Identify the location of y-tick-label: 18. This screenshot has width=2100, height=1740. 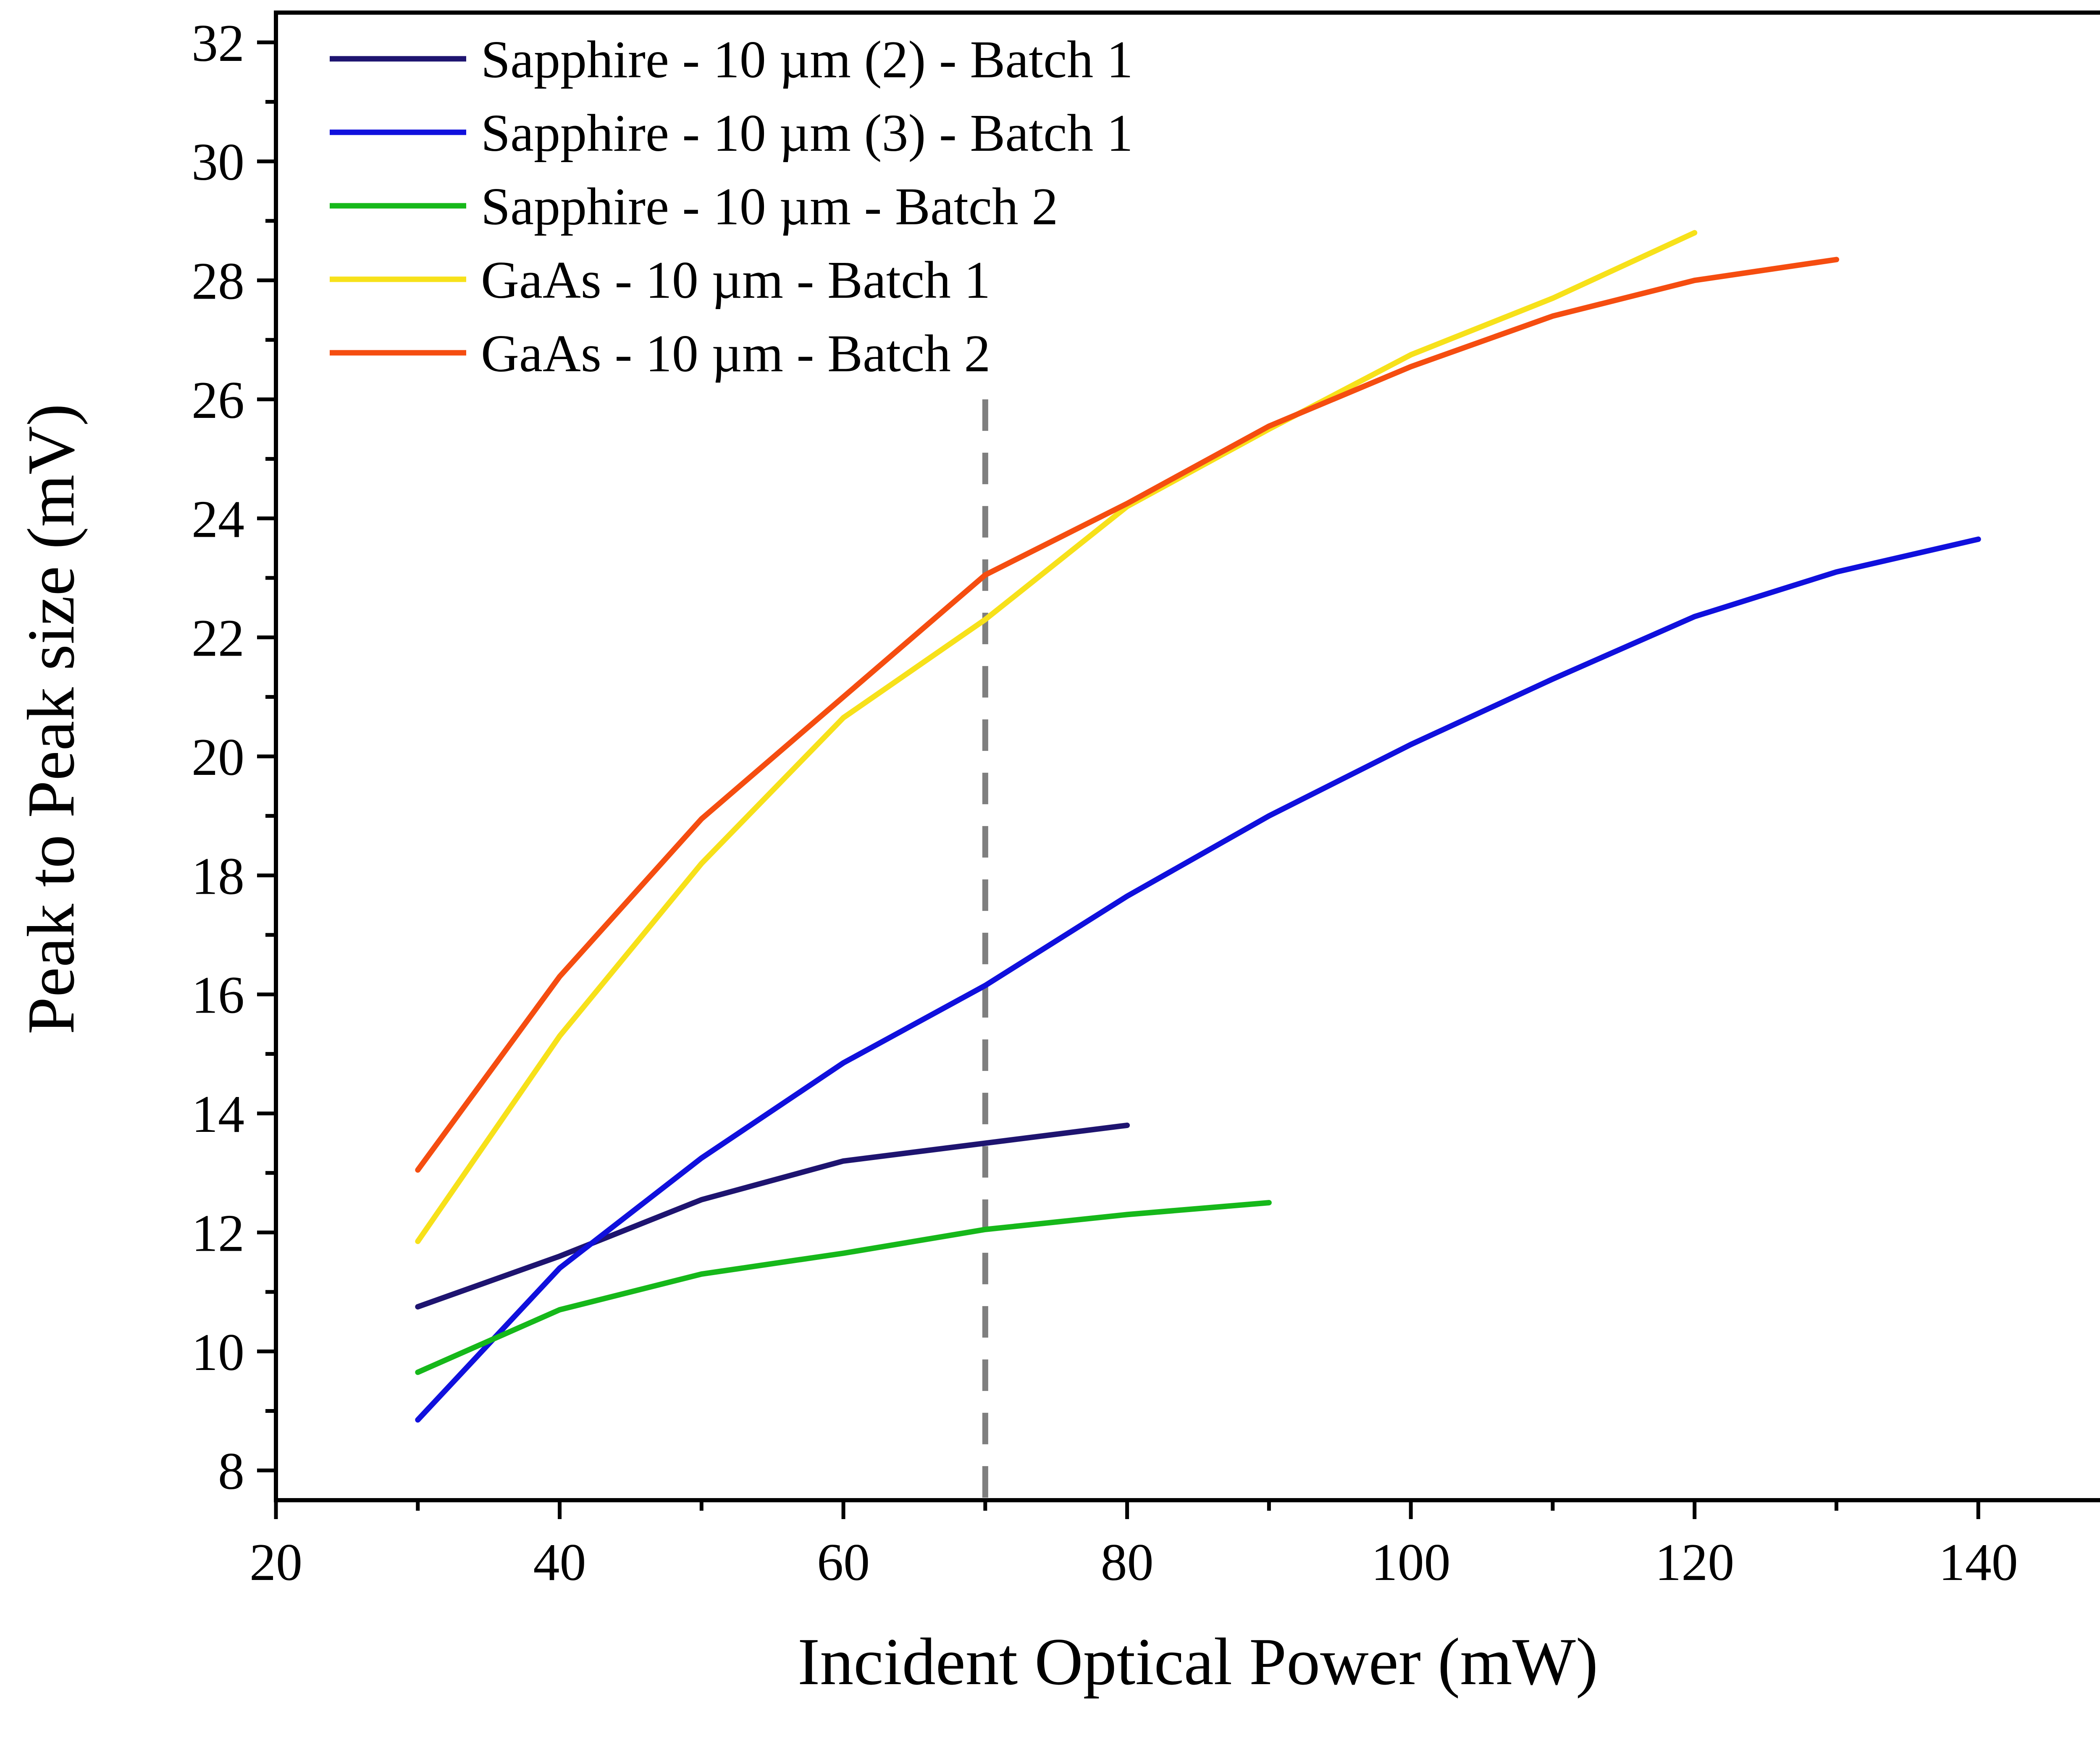
(218, 876).